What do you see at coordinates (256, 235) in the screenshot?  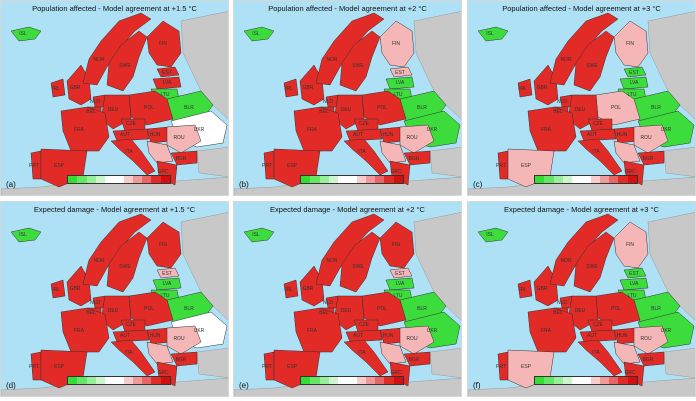 I see `country-label: ISL` at bounding box center [256, 235].